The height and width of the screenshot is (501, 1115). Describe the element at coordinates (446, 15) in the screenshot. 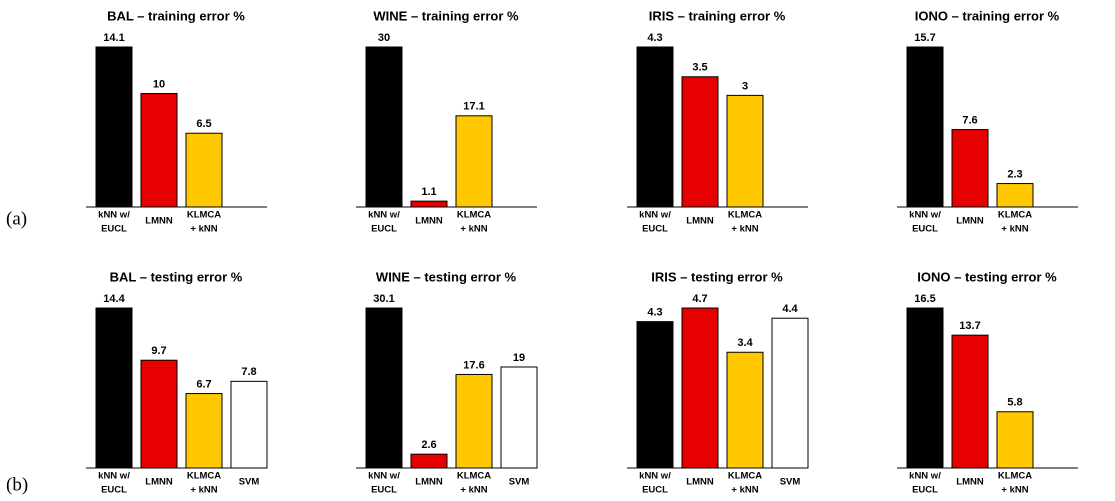

I see `chart-title: WINE – training error %` at that location.